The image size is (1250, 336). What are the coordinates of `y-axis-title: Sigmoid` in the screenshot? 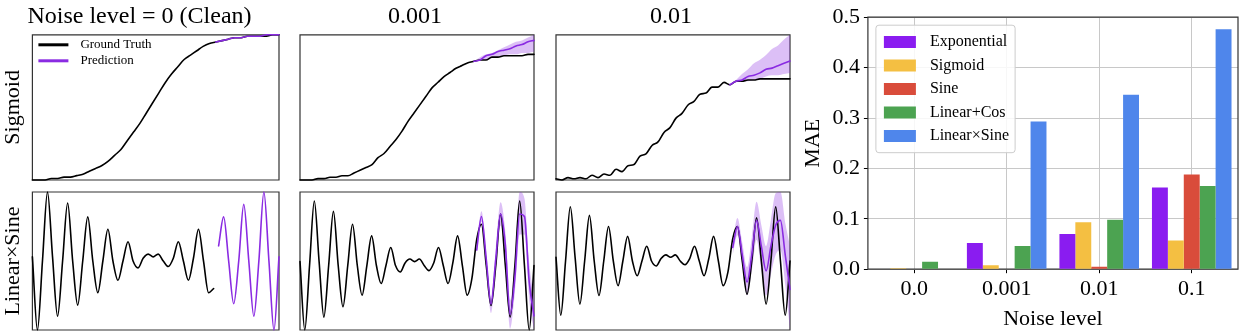 It's located at (12, 107).